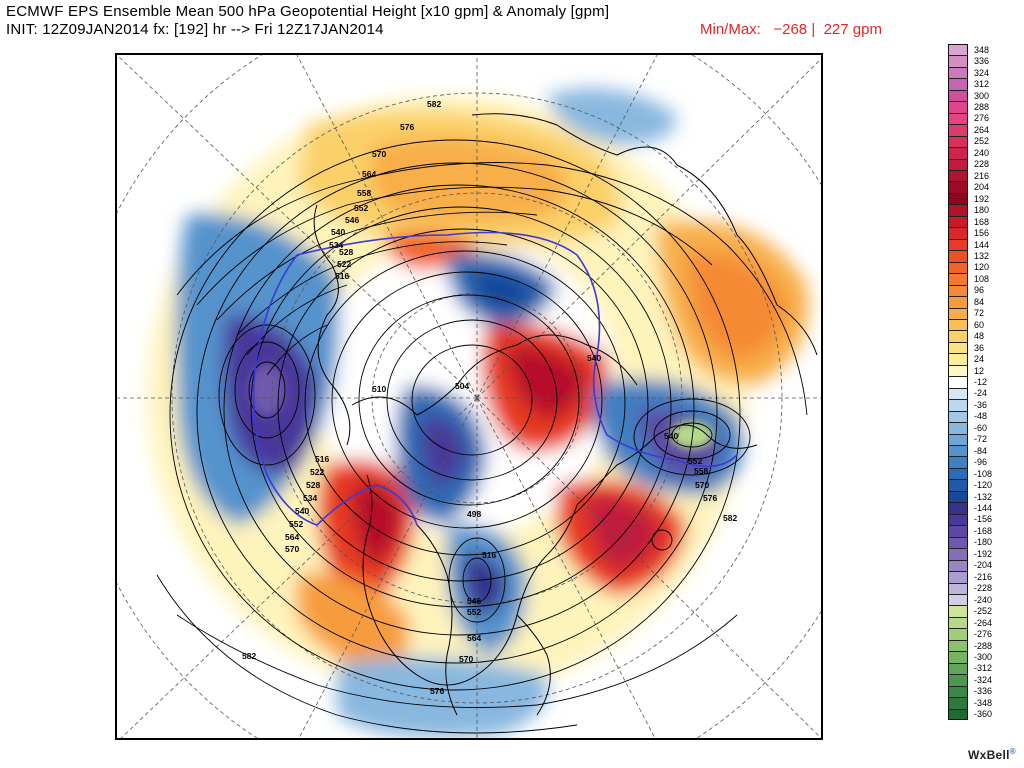 The image size is (1024, 768). What do you see at coordinates (983, 496) in the screenshot?
I see `colorbar-tick-label: -132` at bounding box center [983, 496].